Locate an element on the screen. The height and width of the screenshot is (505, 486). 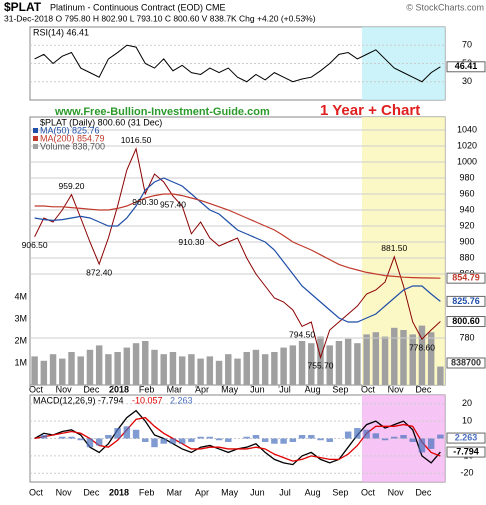
value-label: 800.60 is located at coordinates (466, 321).